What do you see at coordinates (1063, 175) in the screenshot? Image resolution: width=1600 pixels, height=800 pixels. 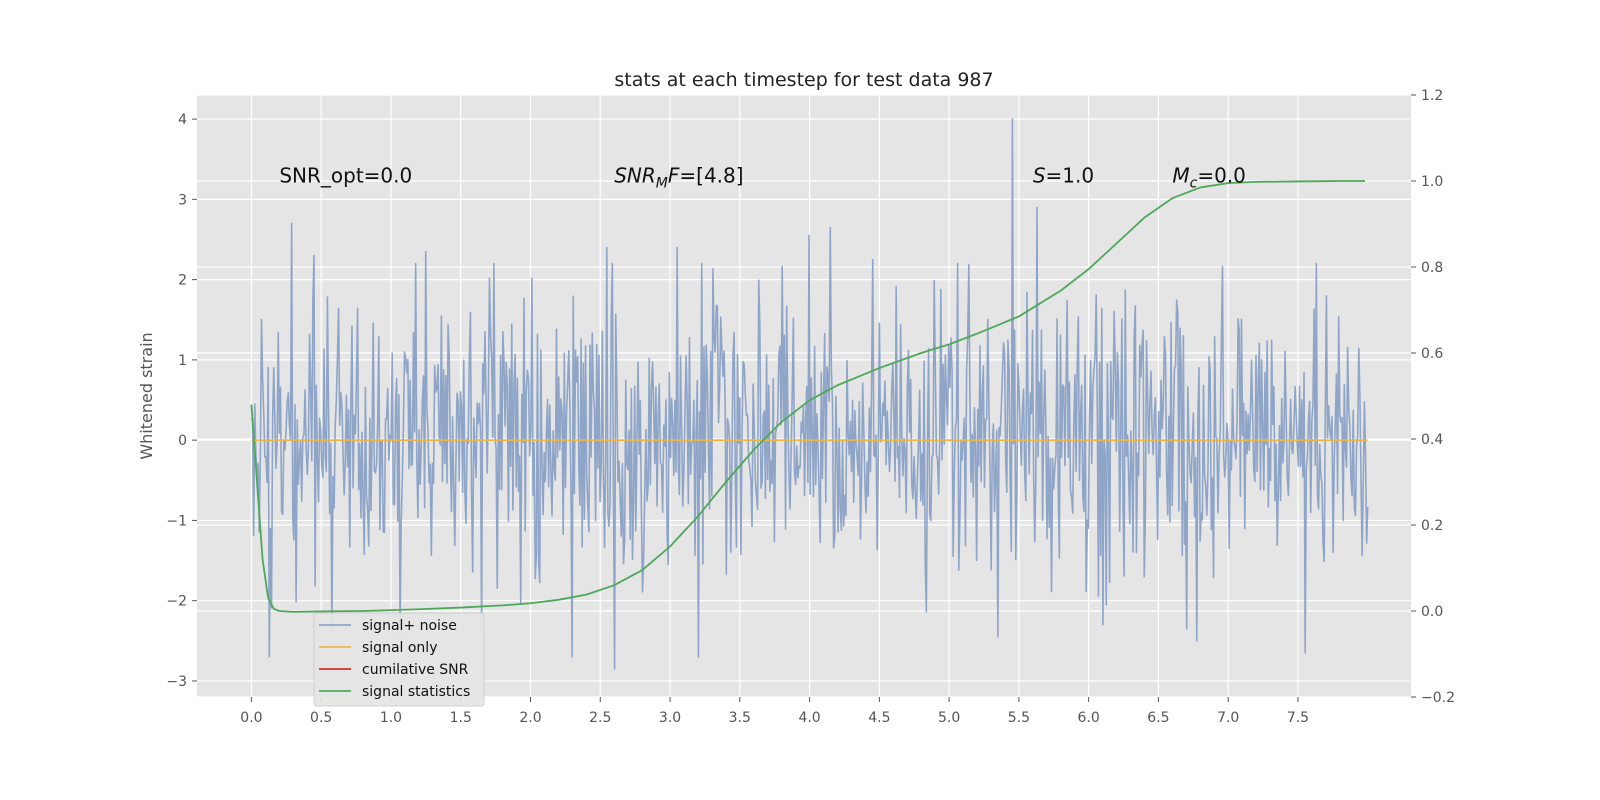 I see `annotation-2: S=1.0` at bounding box center [1063, 175].